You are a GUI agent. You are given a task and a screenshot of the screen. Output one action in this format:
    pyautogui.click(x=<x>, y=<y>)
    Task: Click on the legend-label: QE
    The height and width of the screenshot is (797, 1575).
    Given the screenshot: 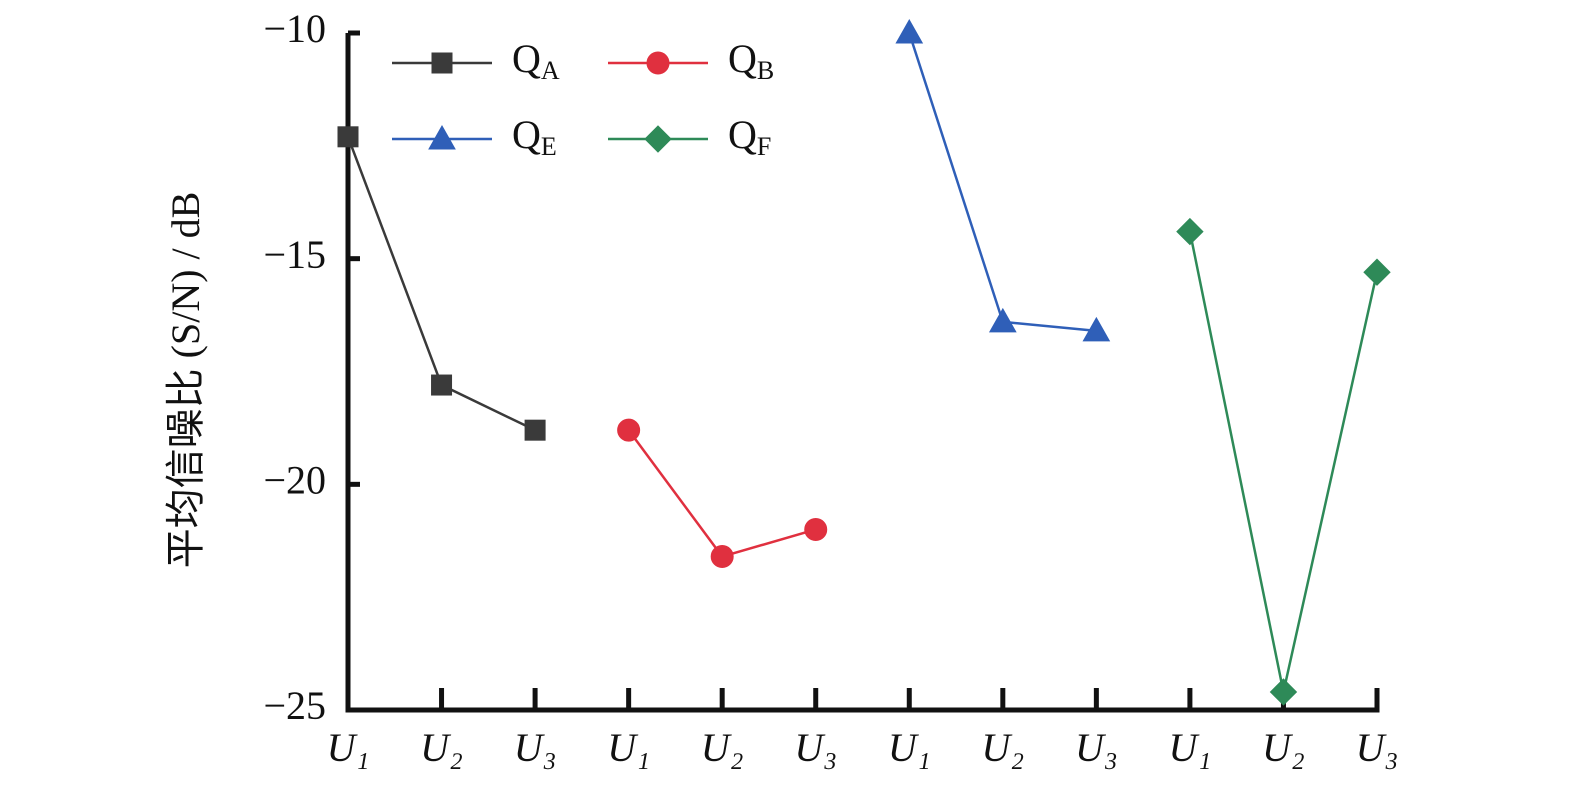 What is the action you would take?
    pyautogui.click(x=534, y=136)
    